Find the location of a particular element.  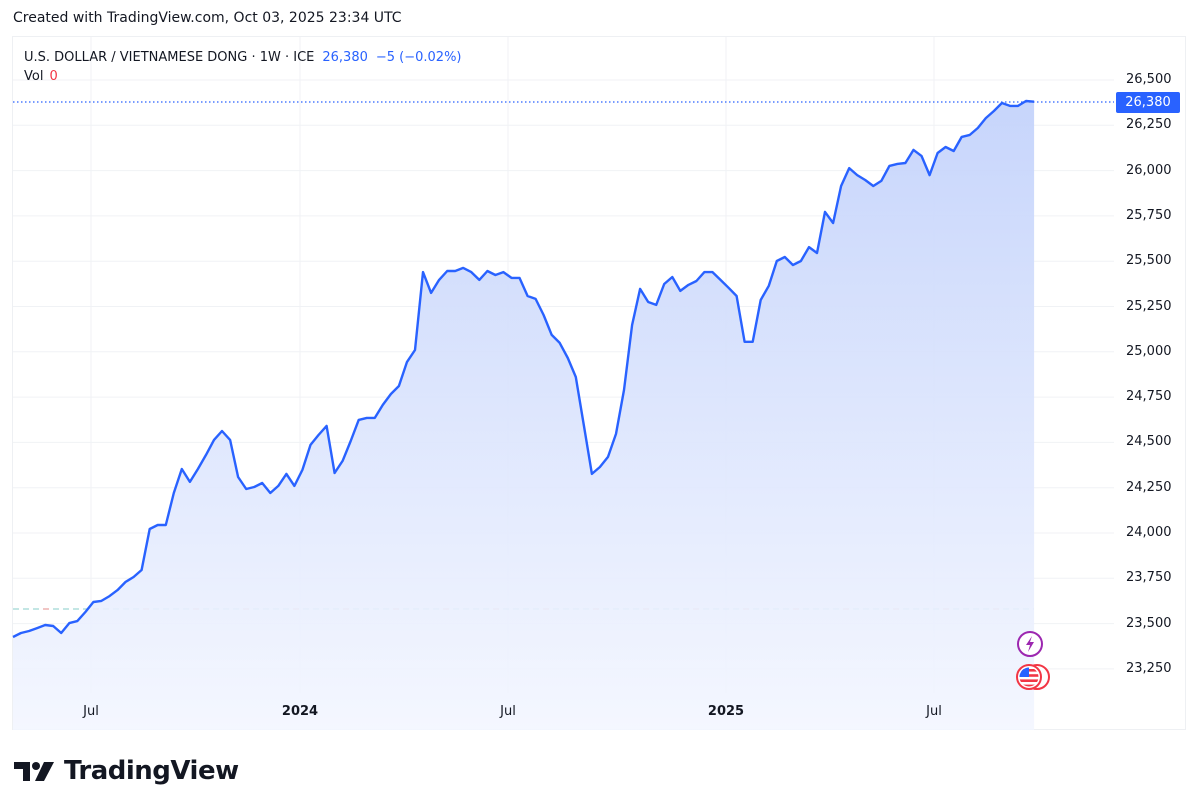

price-axis-label: 24,000 is located at coordinates (1149, 532).